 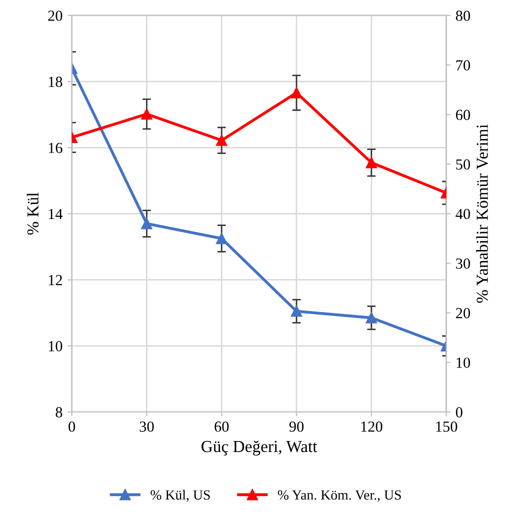 What do you see at coordinates (463, 313) in the screenshot?
I see `y2-tick-label: 20` at bounding box center [463, 313].